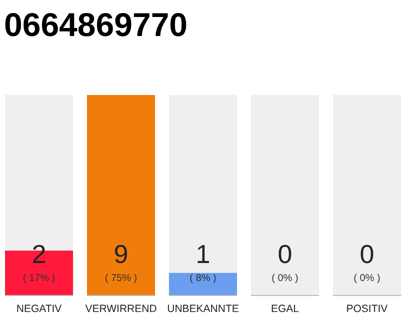 The height and width of the screenshot is (320, 410). Describe the element at coordinates (203, 254) in the screenshot. I see `data-label: 1` at that location.